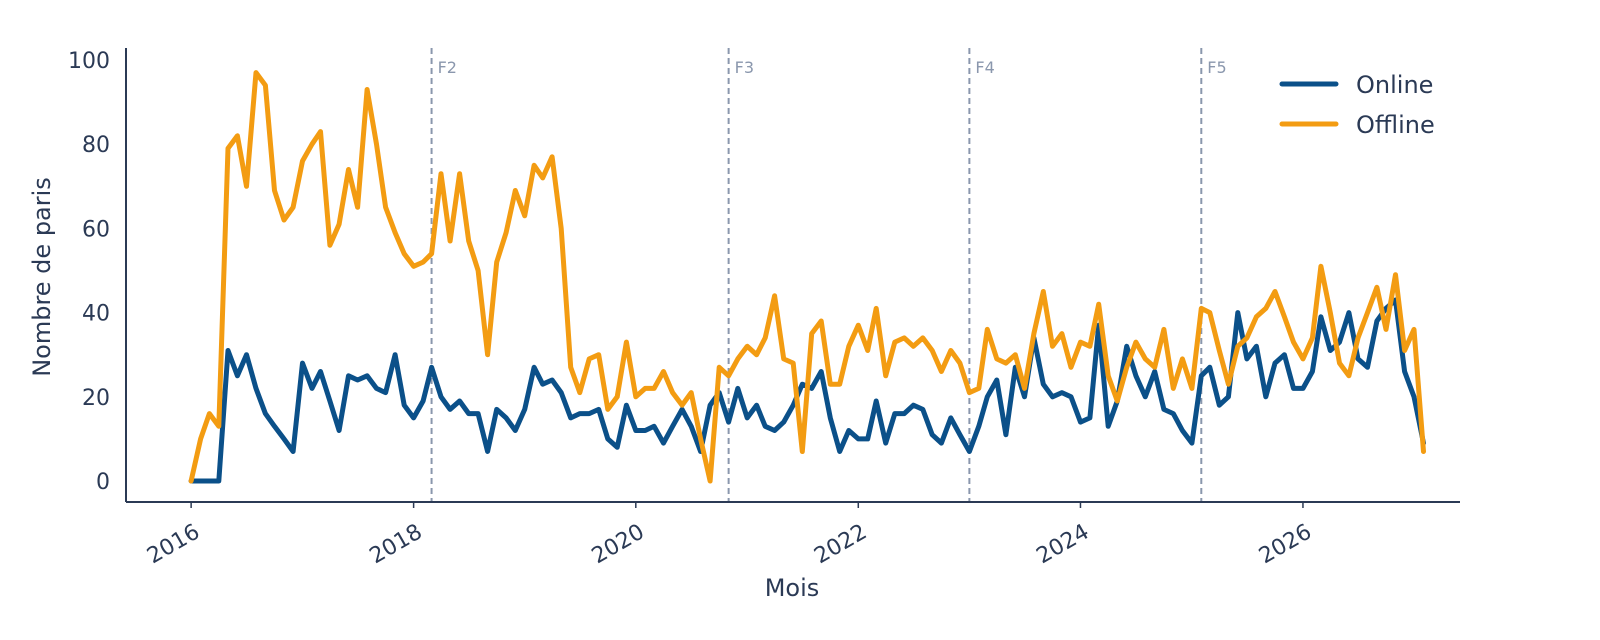 The image size is (1600, 640). What do you see at coordinates (96, 145) in the screenshot?
I see `y-tick-label-80: 80` at bounding box center [96, 145].